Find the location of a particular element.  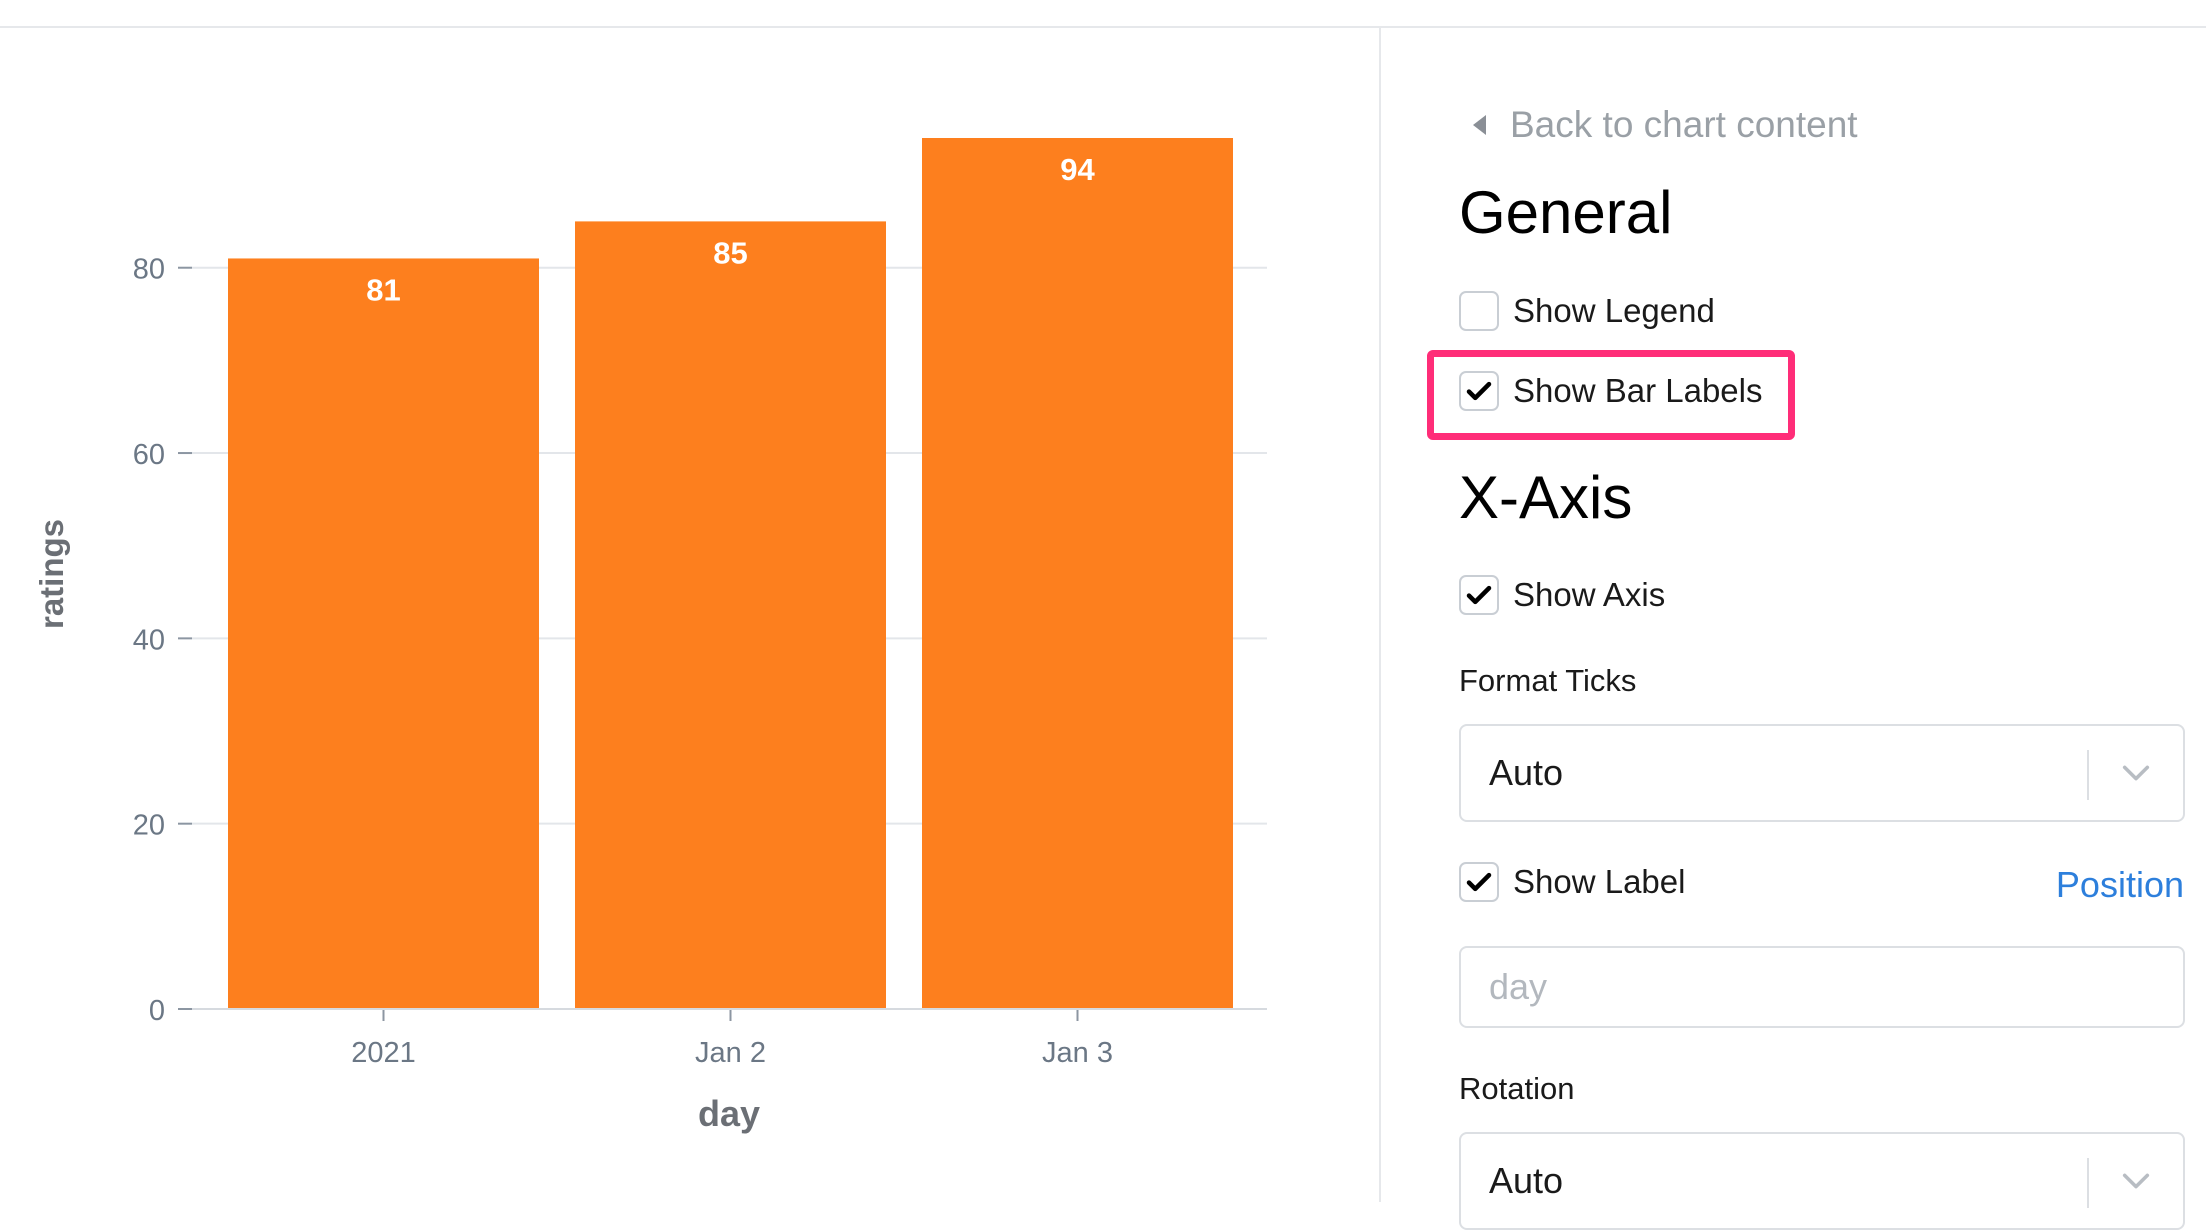

caret-left-icon is located at coordinates (1479, 125).